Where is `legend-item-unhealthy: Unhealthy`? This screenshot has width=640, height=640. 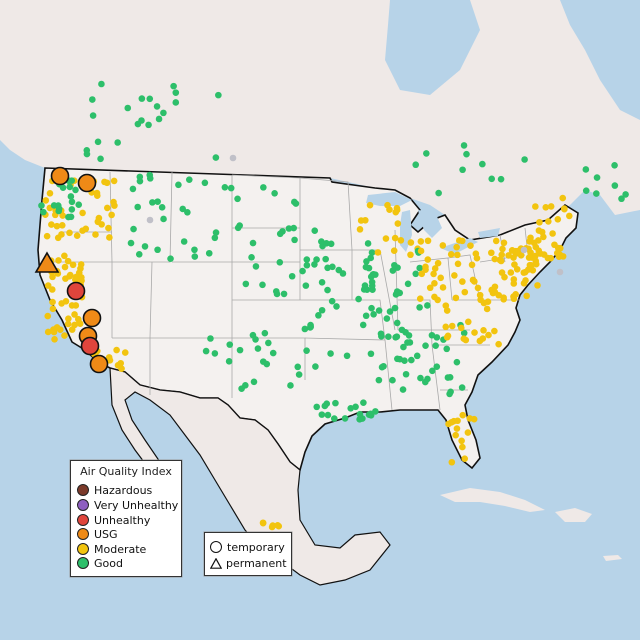
legend-item-unhealthy: Unhealthy is located at coordinates (113, 520).